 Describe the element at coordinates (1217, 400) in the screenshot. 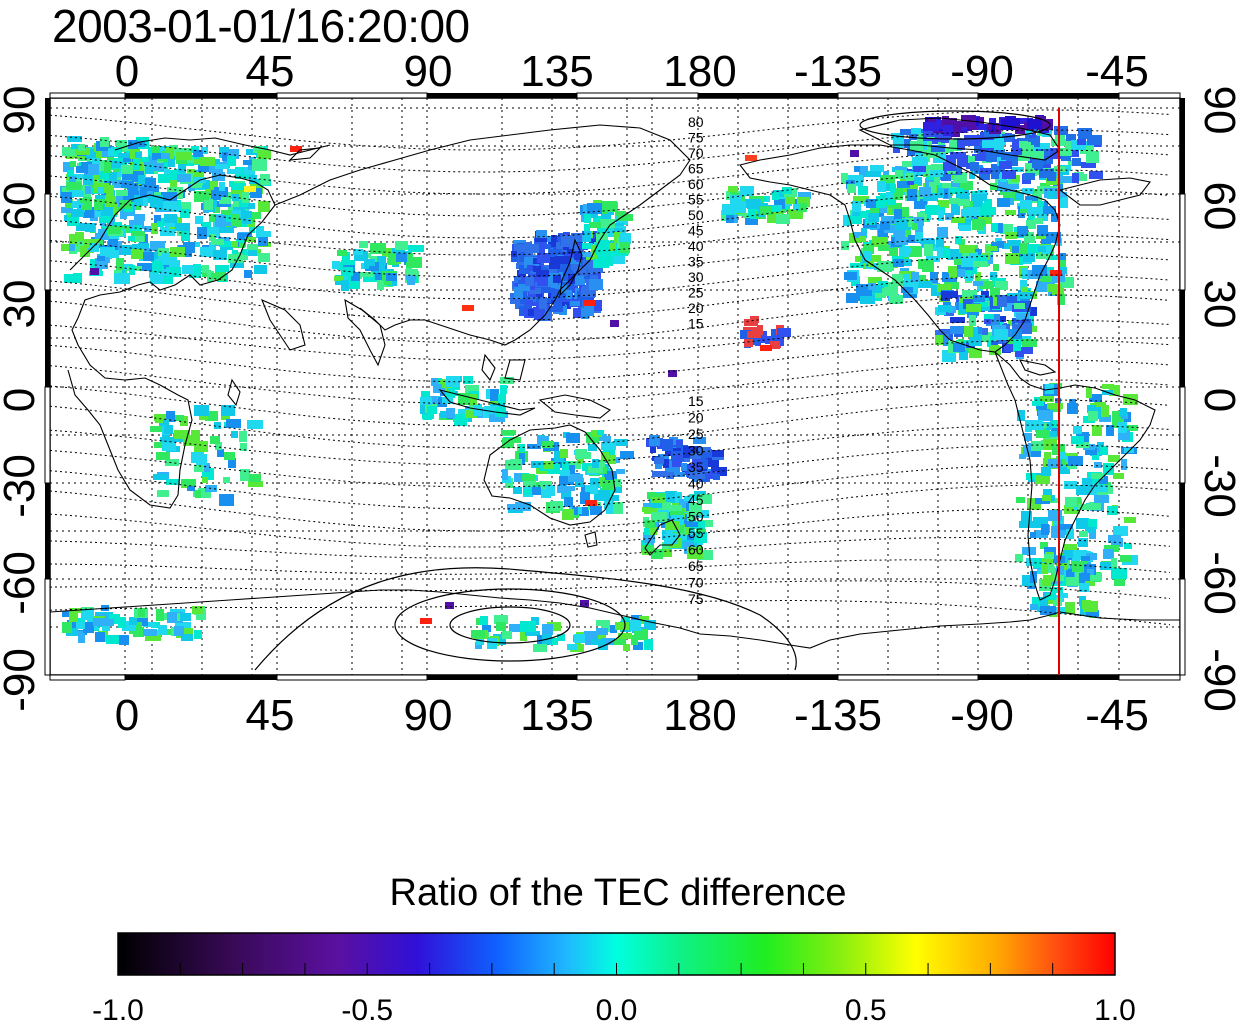

I see `latitude-tick-label: 0` at that location.